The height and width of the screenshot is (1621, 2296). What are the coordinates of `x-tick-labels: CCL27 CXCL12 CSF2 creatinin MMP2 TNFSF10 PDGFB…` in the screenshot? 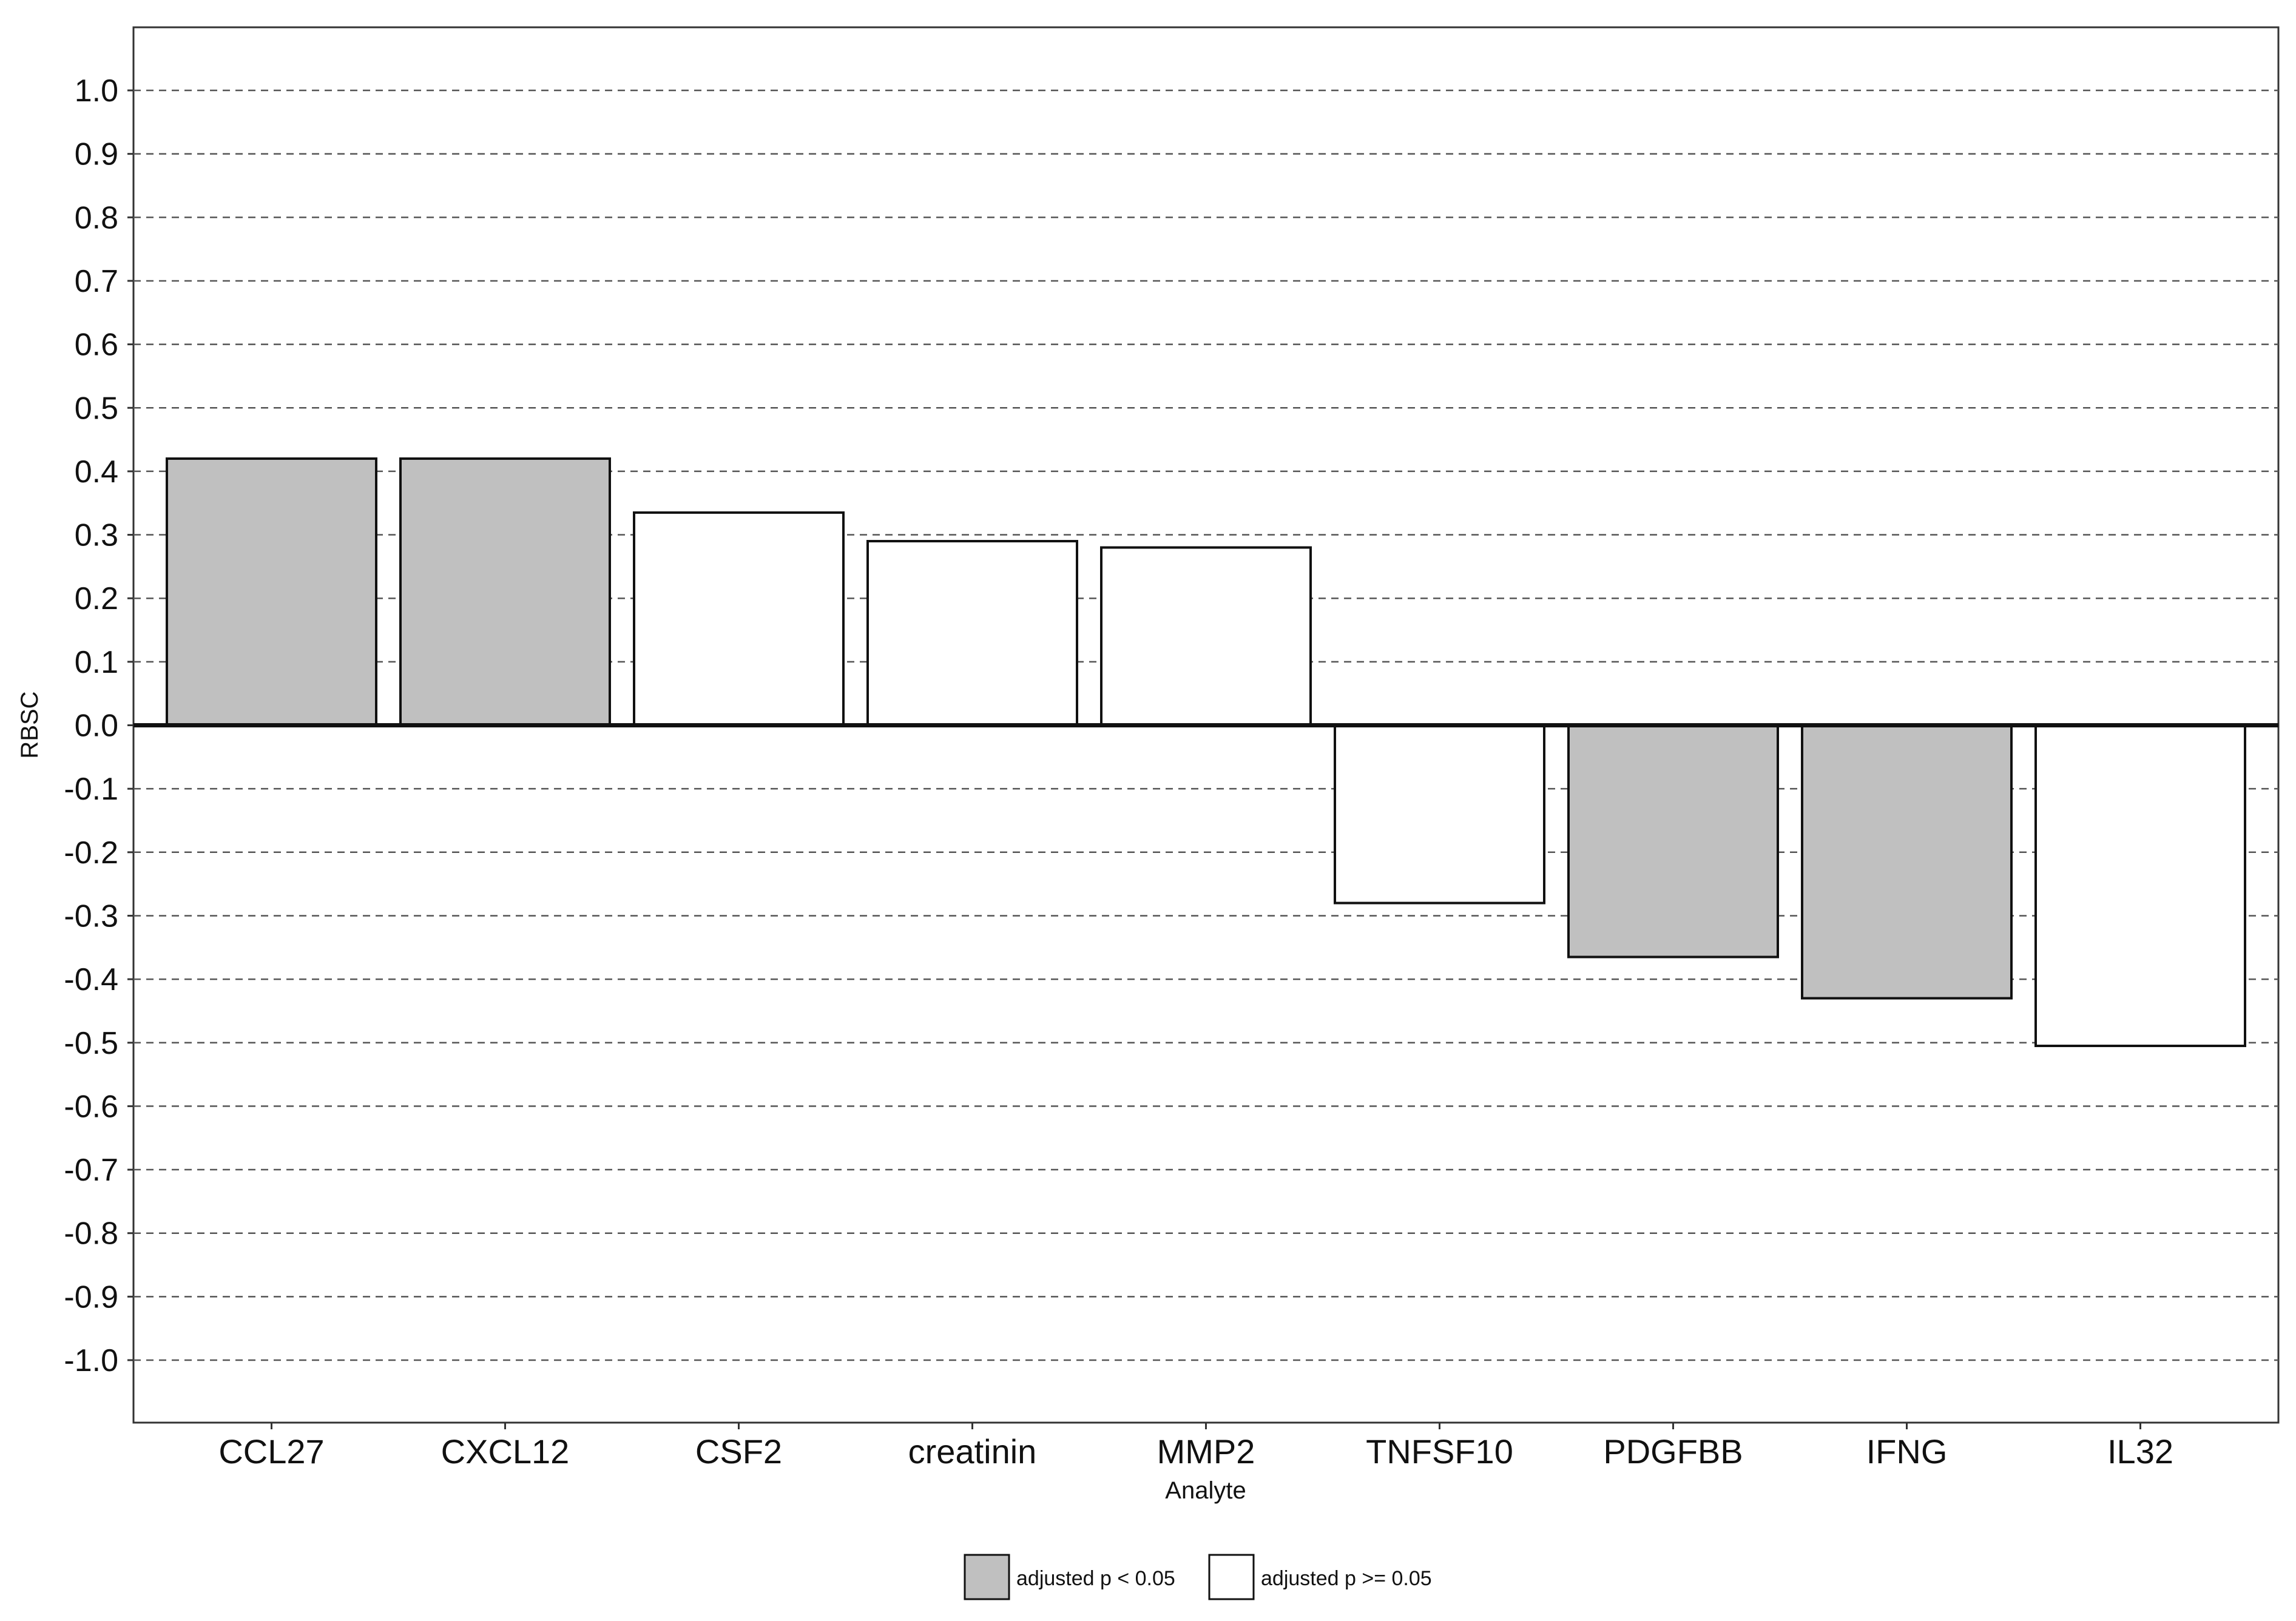 It's located at (1195, 1447).